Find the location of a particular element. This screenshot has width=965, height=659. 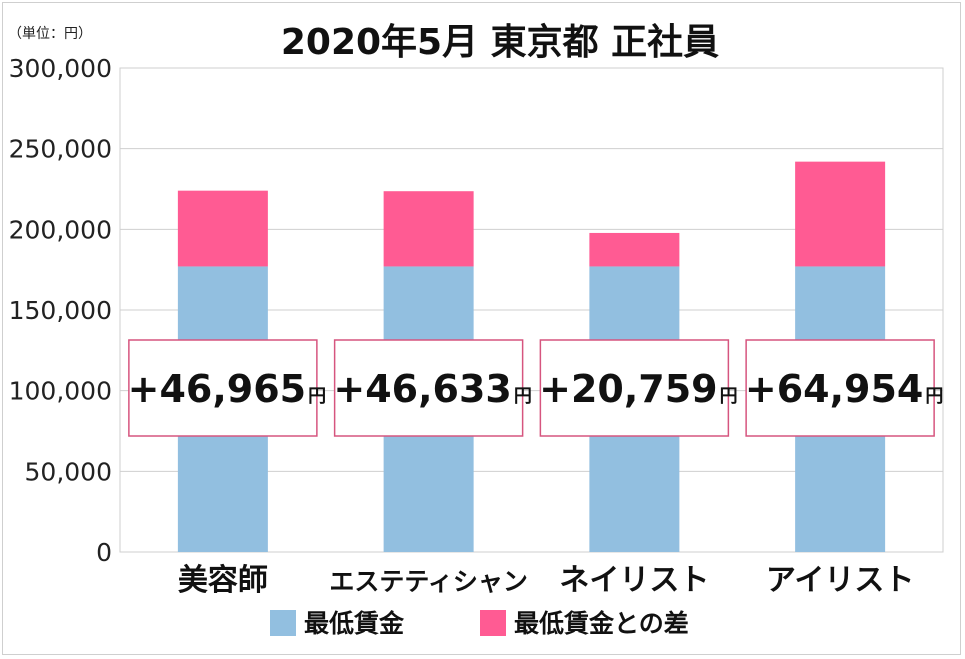

legend: 最低賃金 最低賃金との差 is located at coordinates (479, 623).